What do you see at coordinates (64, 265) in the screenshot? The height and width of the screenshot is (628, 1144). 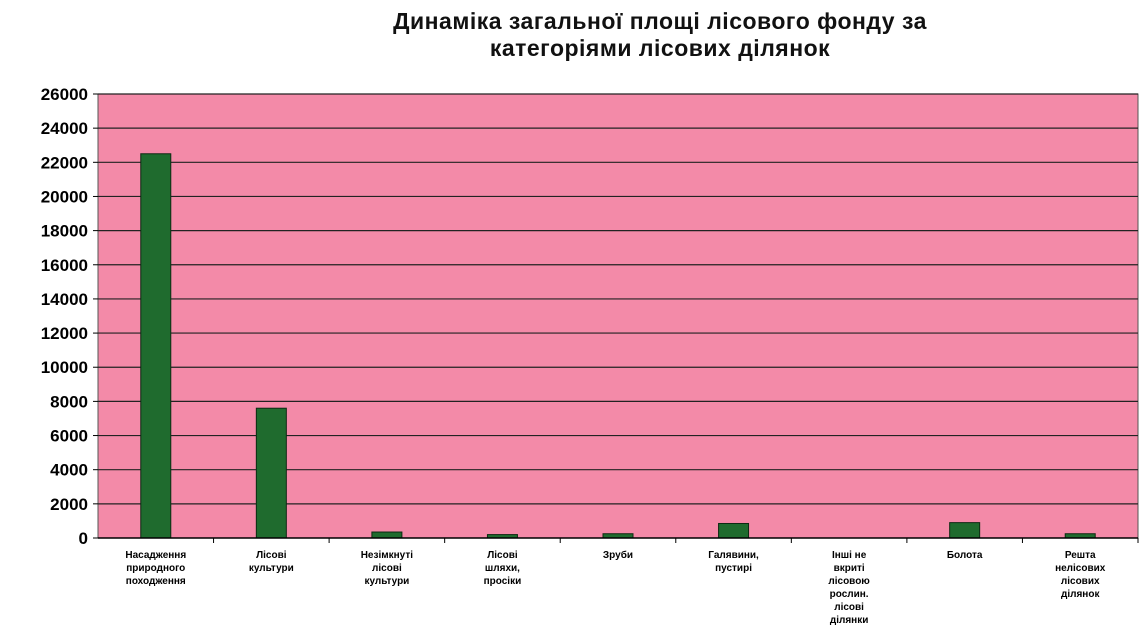 I see `y-tick-label: 16000` at bounding box center [64, 265].